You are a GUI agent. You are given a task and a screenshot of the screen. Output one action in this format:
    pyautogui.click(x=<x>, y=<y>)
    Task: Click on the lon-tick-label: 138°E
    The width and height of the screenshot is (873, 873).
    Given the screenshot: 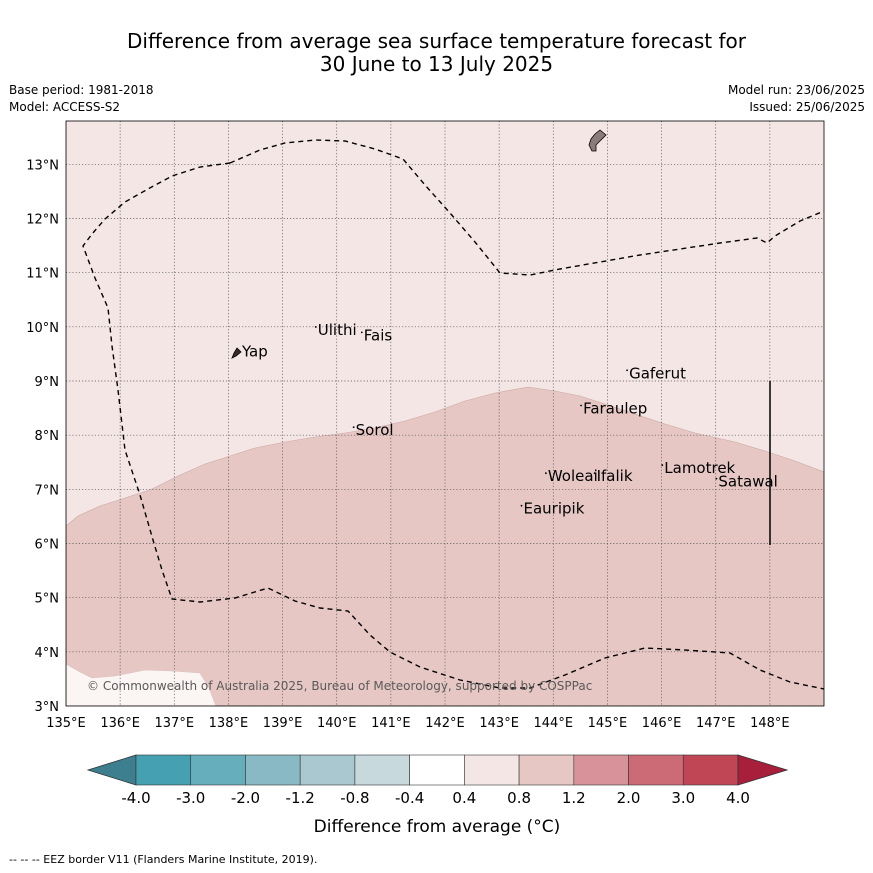 What is the action you would take?
    pyautogui.click(x=229, y=723)
    